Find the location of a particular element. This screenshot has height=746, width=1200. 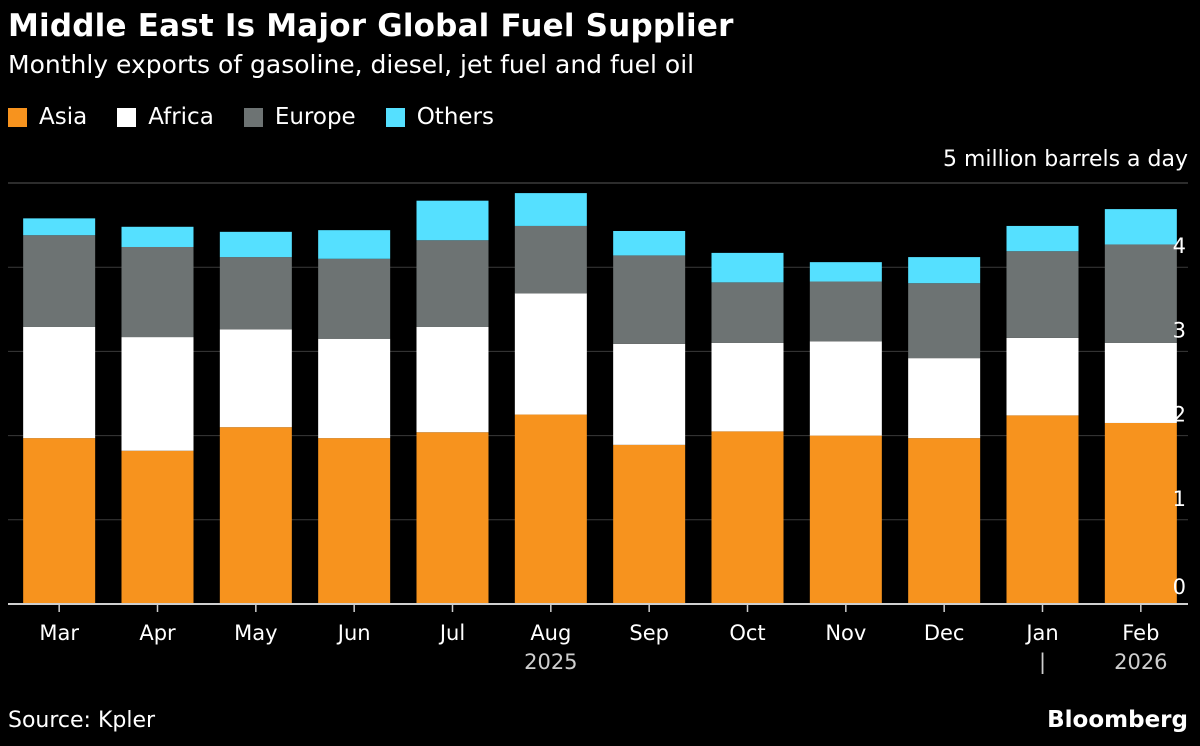

bar-jan-others is located at coordinates (1042, 238).